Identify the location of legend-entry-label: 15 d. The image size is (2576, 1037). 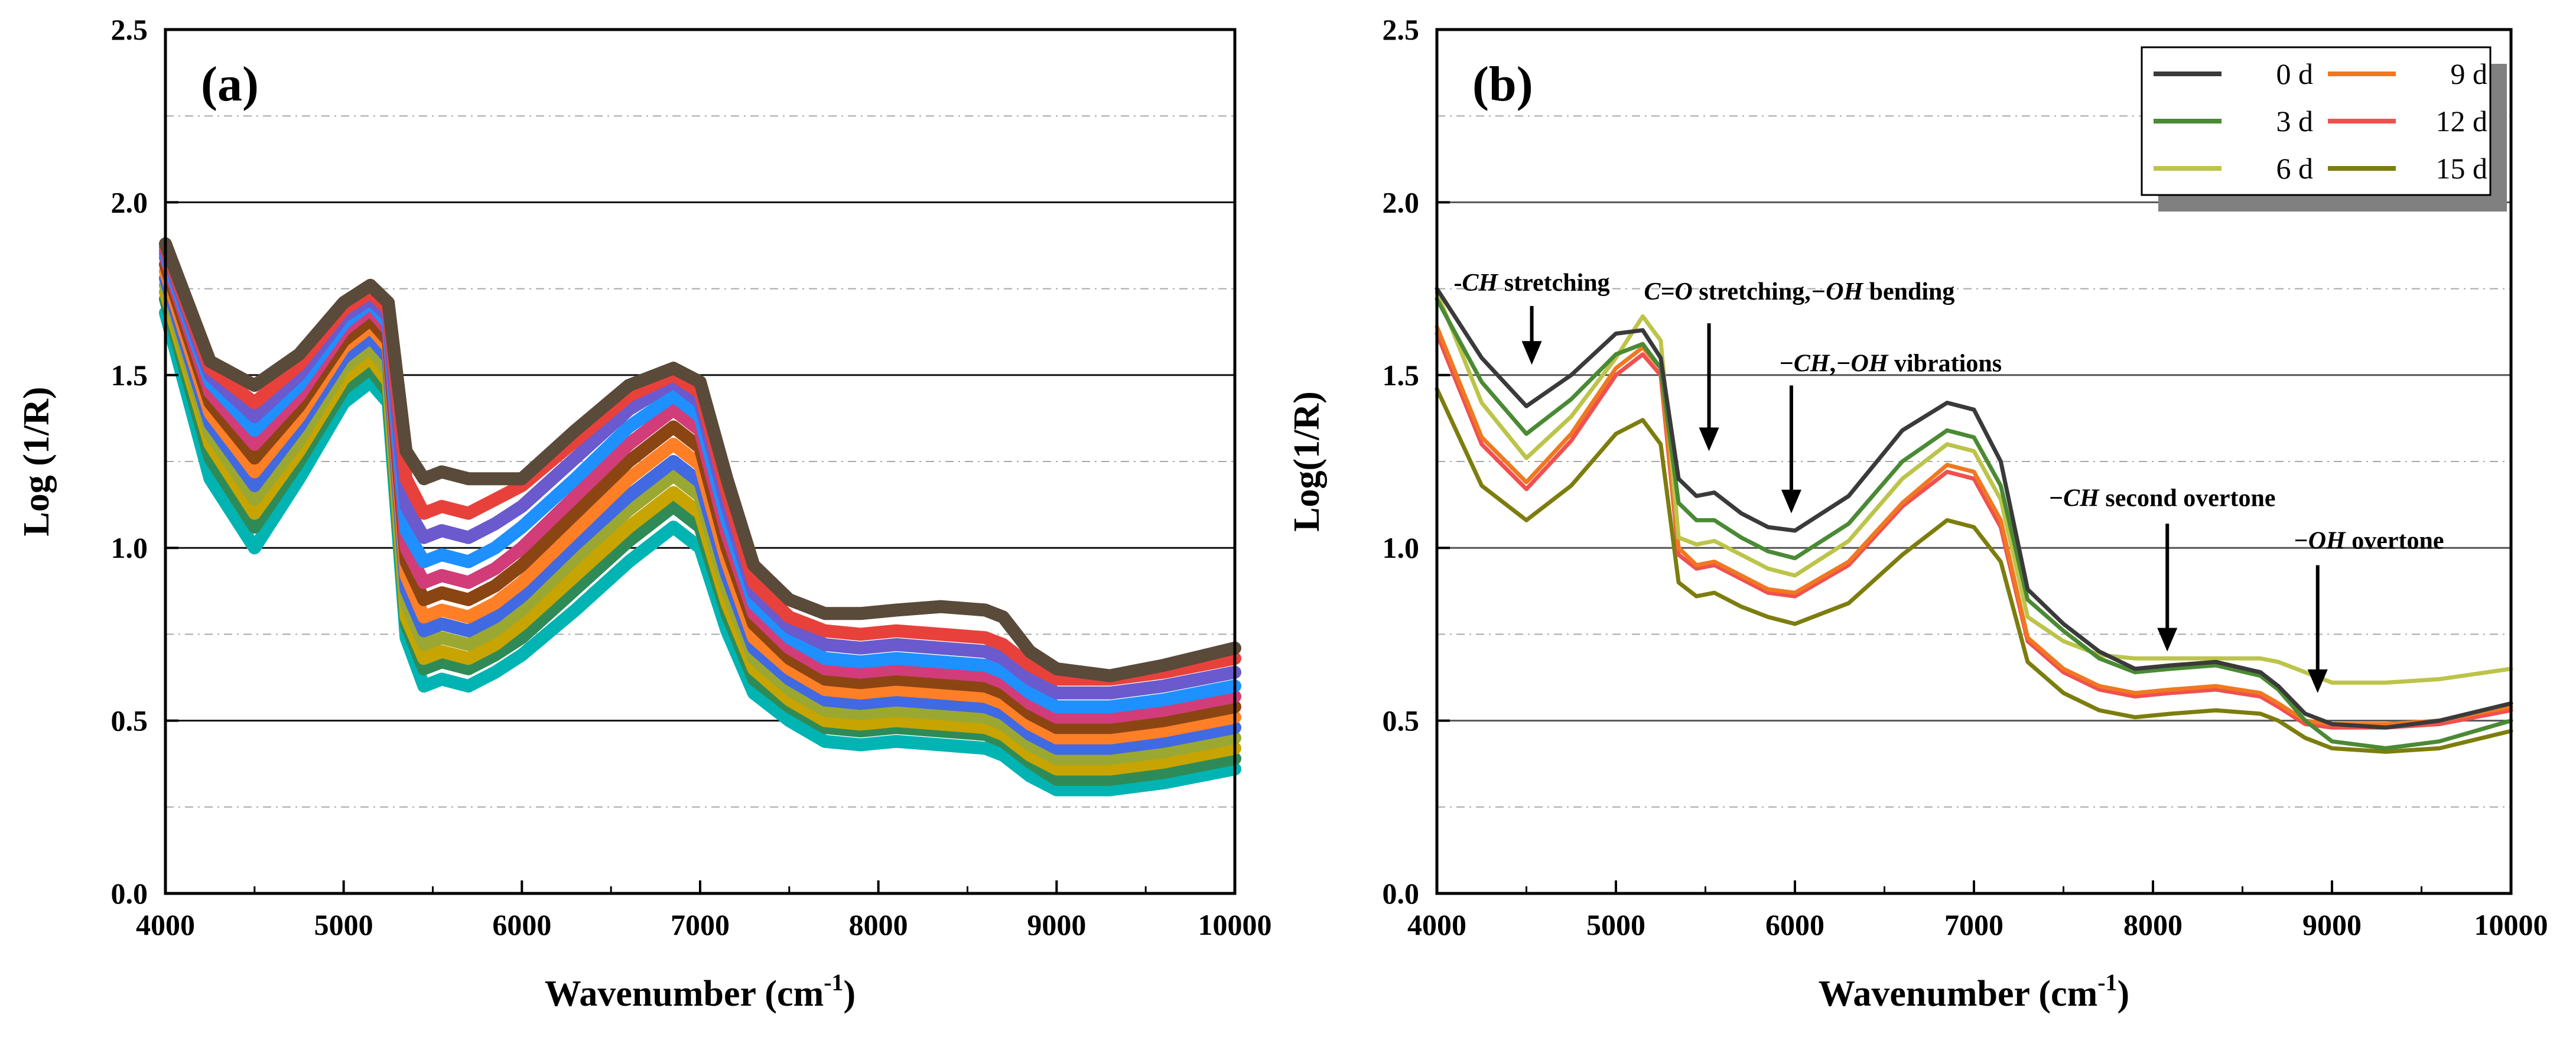
(2462, 168).